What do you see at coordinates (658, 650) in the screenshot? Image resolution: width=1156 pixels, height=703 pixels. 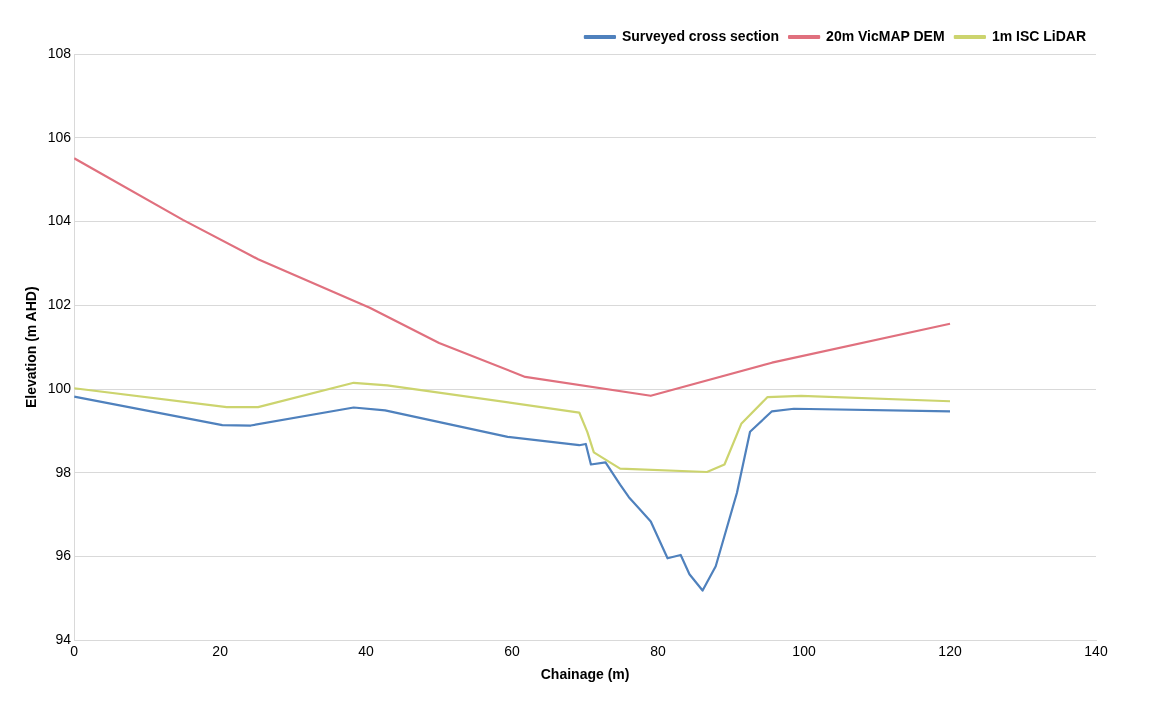 I see `x-tick-label: 80` at bounding box center [658, 650].